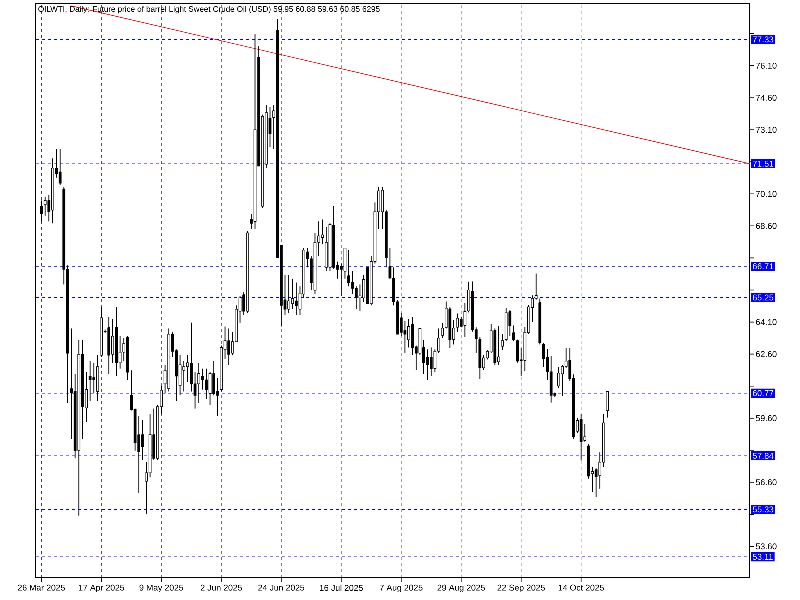  What do you see at coordinates (766, 194) in the screenshot?
I see `y-tick-label: 70.10` at bounding box center [766, 194].